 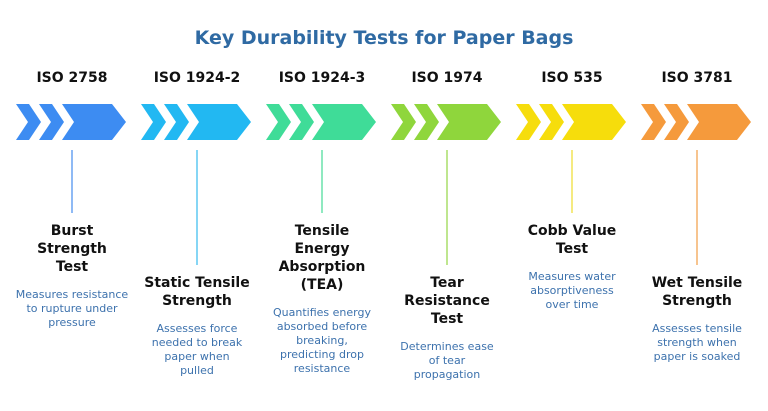 I want to click on test-description: paper is soaked, so click(x=697, y=356).